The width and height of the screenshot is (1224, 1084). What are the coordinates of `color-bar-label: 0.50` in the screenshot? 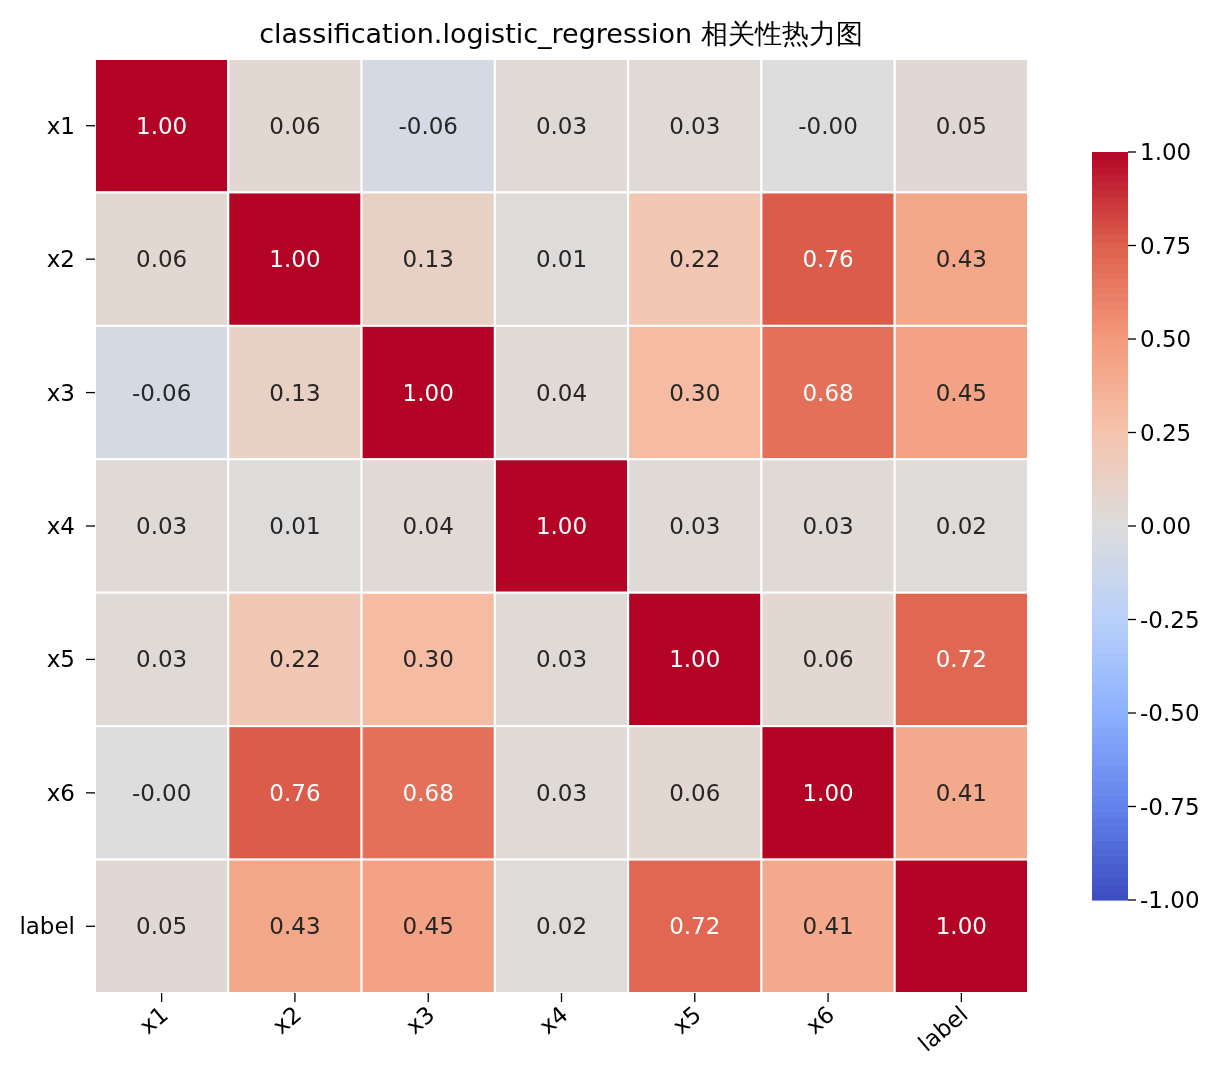 It's located at (1166, 339).